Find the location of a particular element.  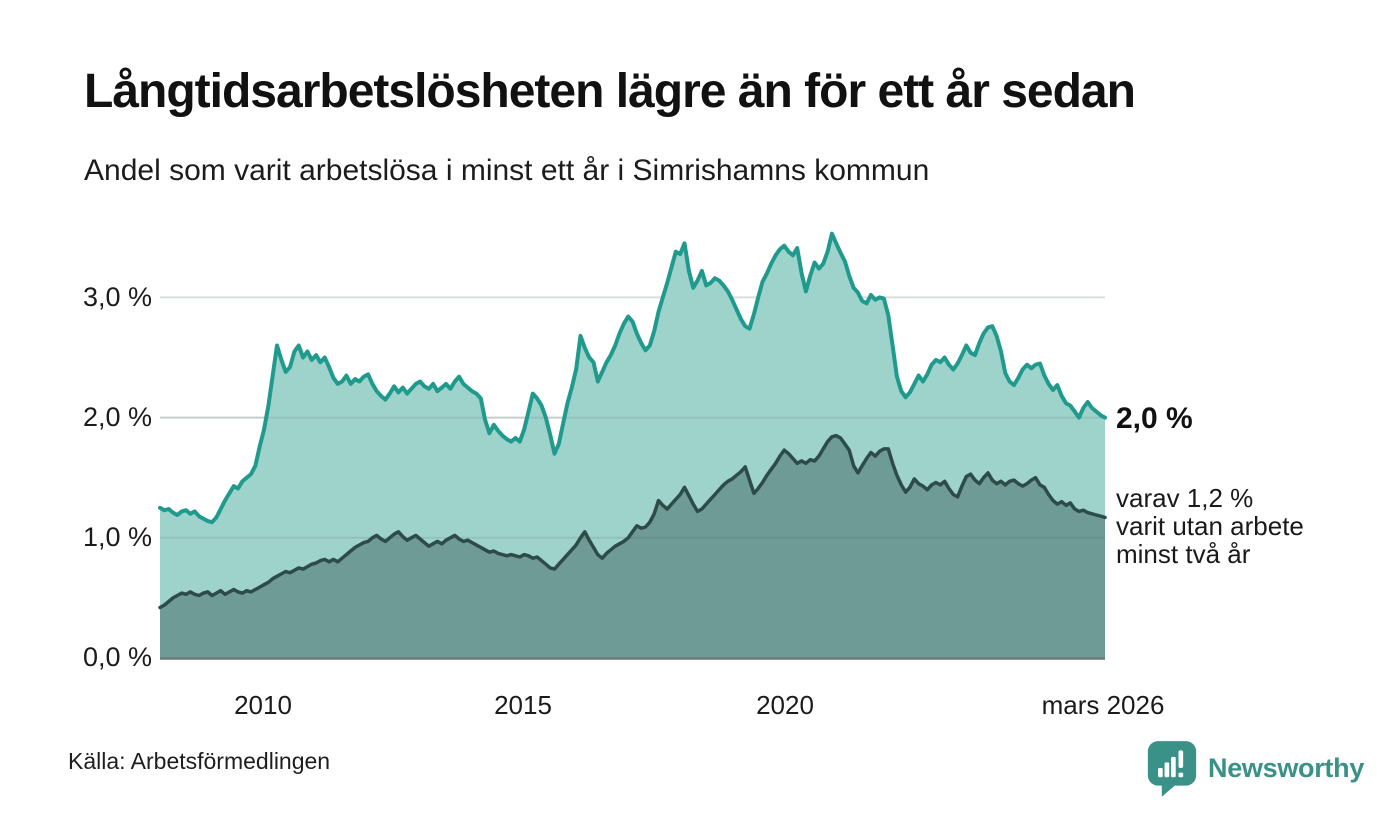

y-tick-3: 3,0 % is located at coordinates (117, 297).